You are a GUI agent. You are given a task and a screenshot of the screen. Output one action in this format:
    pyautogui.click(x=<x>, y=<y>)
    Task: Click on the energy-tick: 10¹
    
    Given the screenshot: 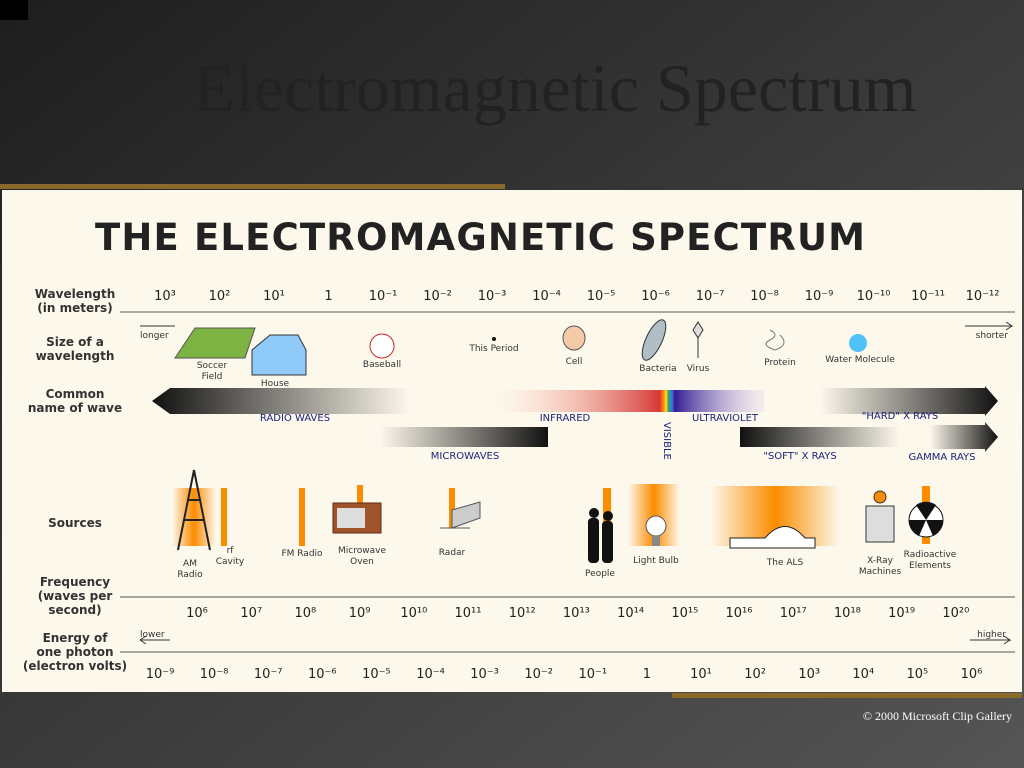 What is the action you would take?
    pyautogui.click(x=701, y=674)
    